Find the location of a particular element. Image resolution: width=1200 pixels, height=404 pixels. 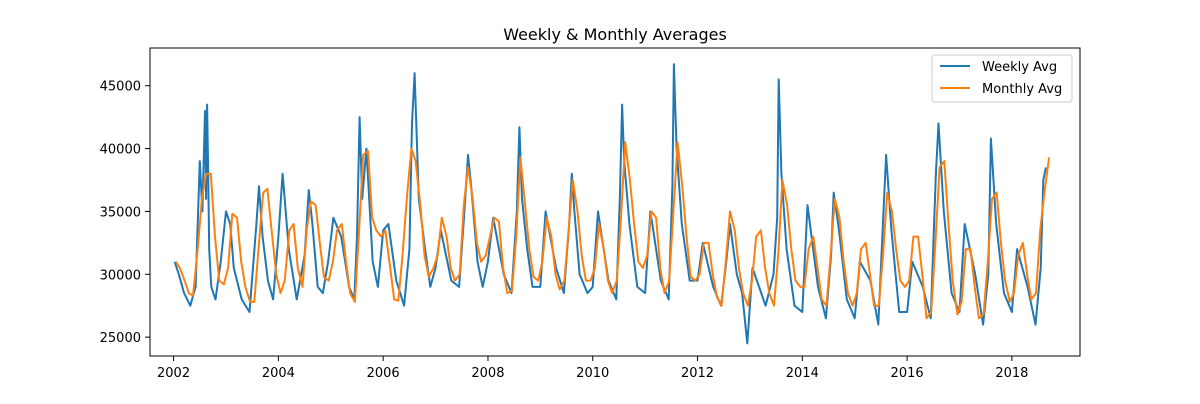

x-tick-label: 2008 is located at coordinates (487, 373).